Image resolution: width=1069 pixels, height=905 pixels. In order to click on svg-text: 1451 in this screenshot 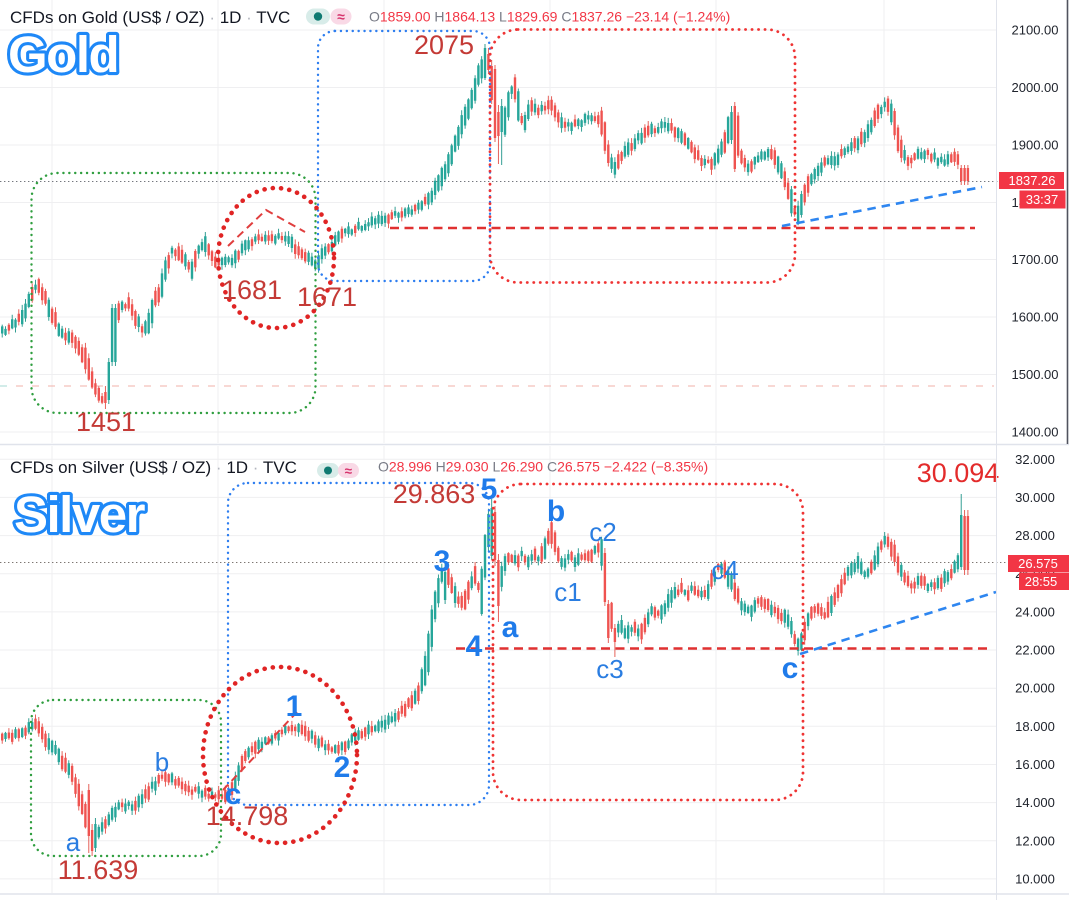, I will do `click(106, 422)`.